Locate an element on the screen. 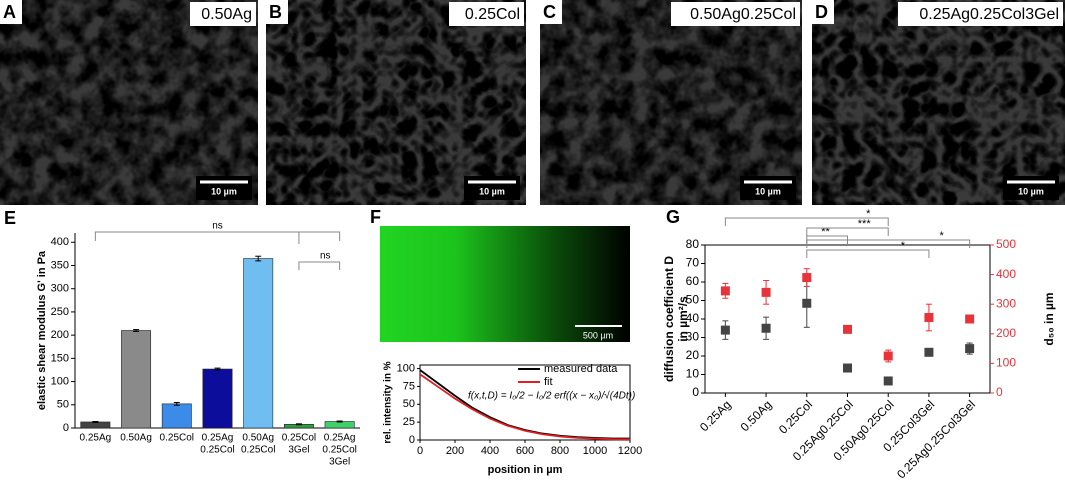 This screenshot has height=485, width=1065. y2-tick-label: 200 is located at coordinates (1006, 333).